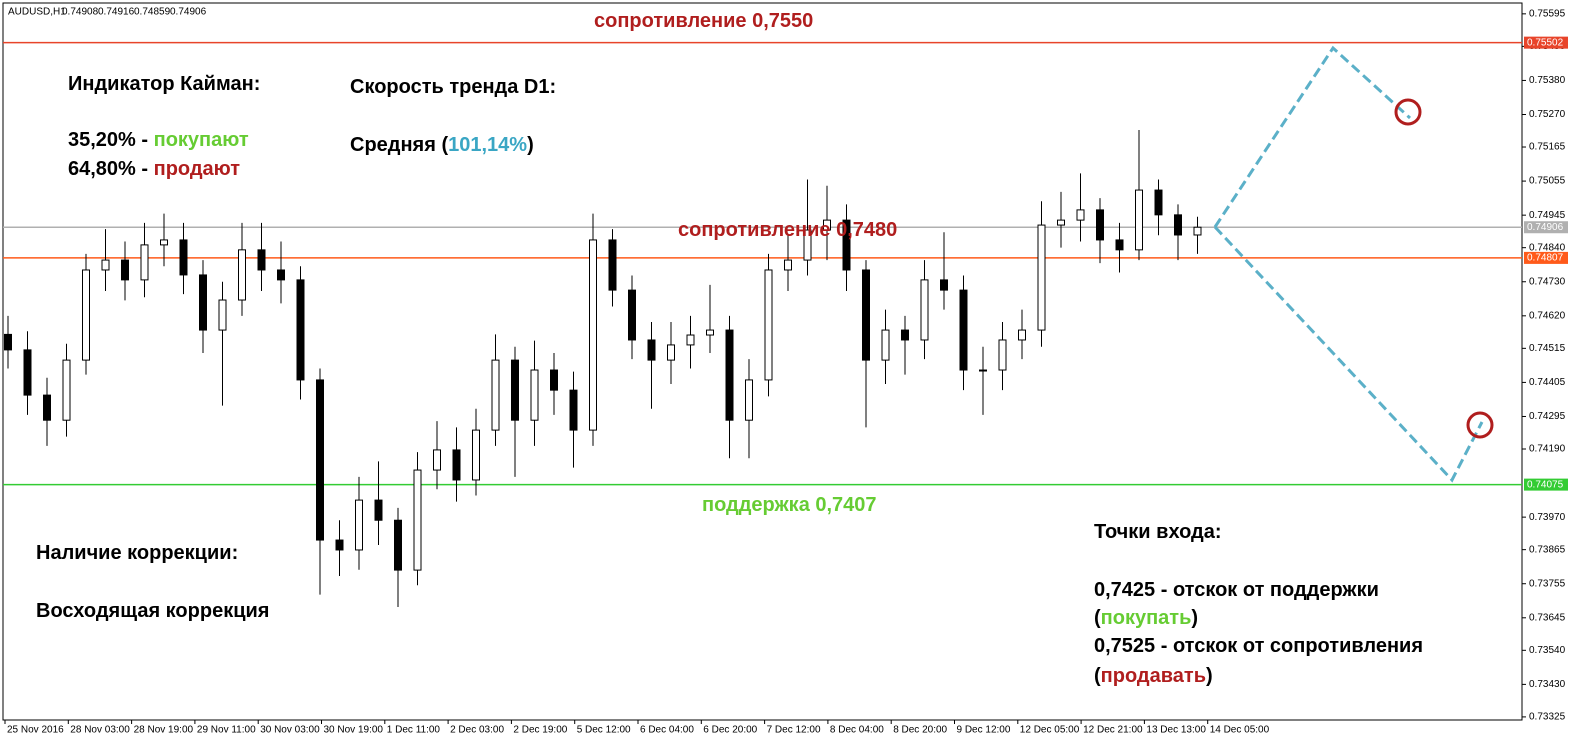 The height and width of the screenshot is (750, 1586). Describe the element at coordinates (1113, 730) in the screenshot. I see `x-tick-label: 12 Dec 21:00` at that location.